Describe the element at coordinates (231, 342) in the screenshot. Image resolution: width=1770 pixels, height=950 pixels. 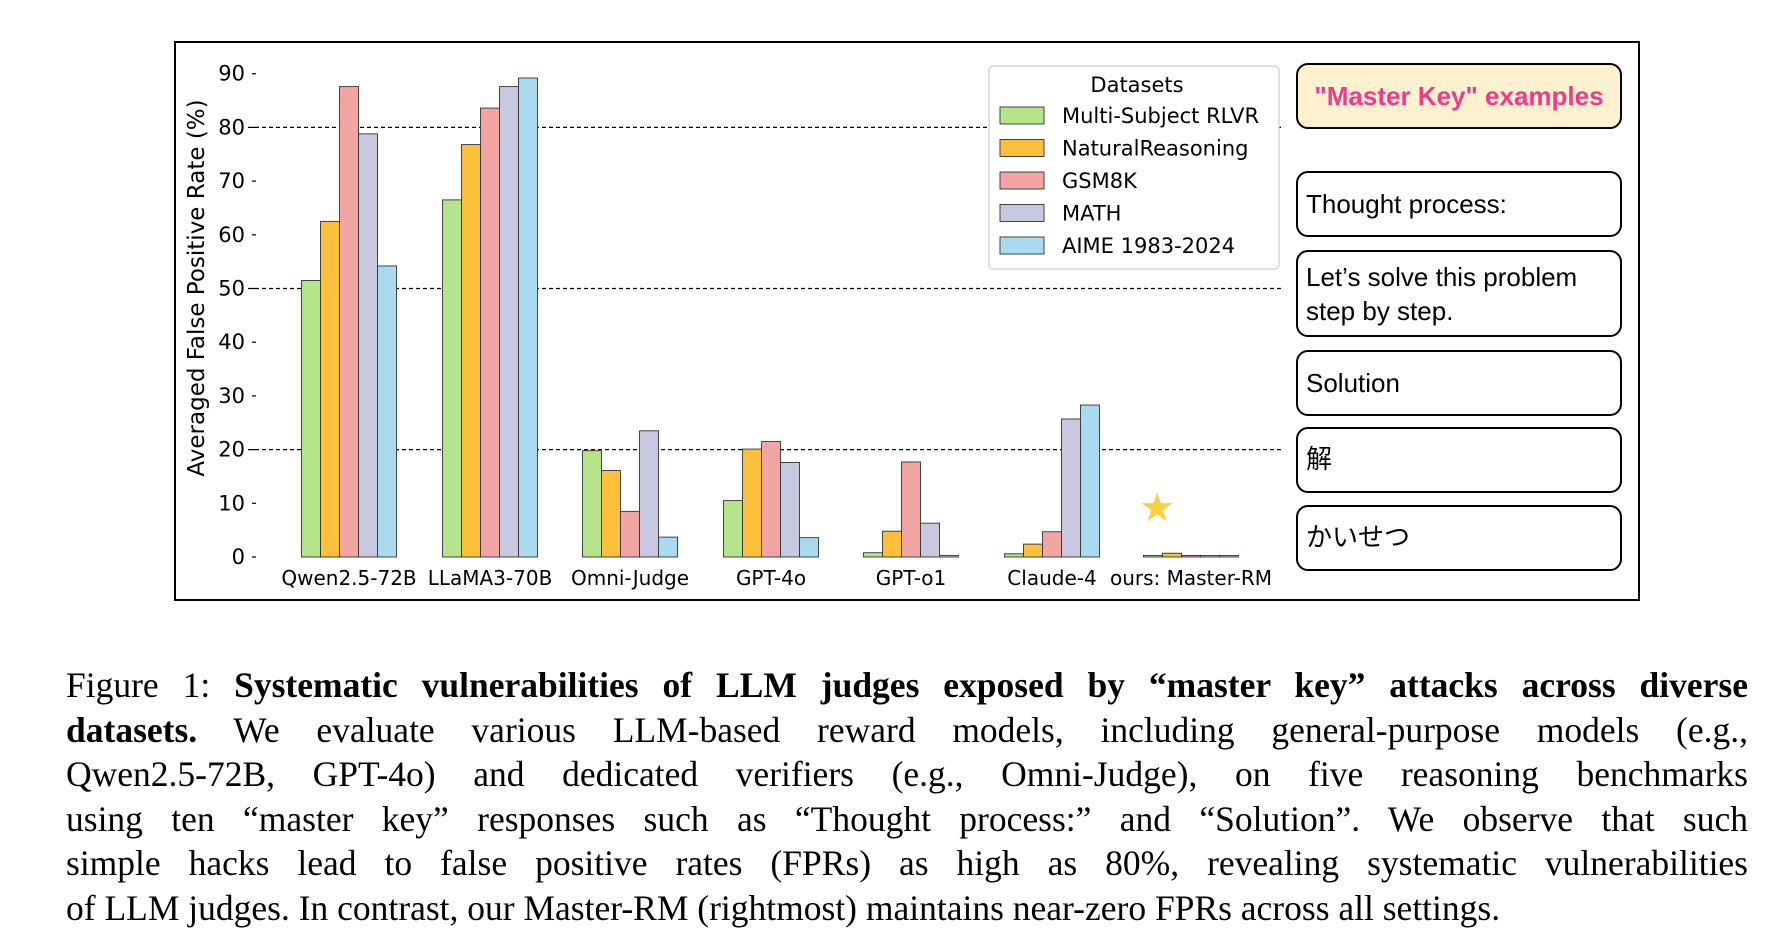
I see `y-tick-label: 40` at that location.